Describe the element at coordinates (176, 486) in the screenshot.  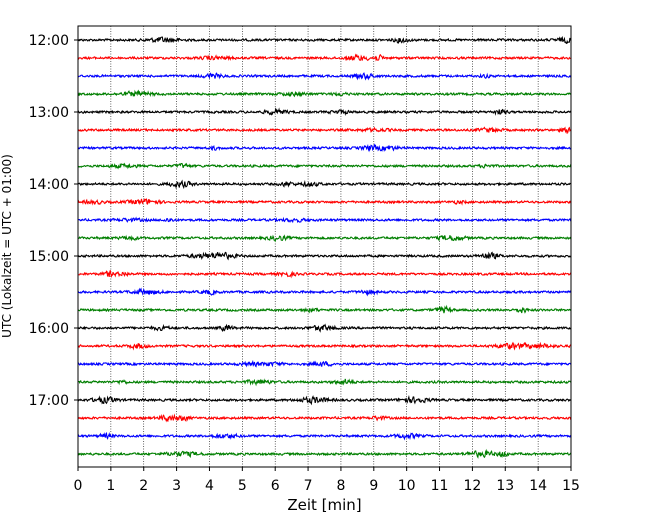
I see `x-tick-label-3: 3` at that location.